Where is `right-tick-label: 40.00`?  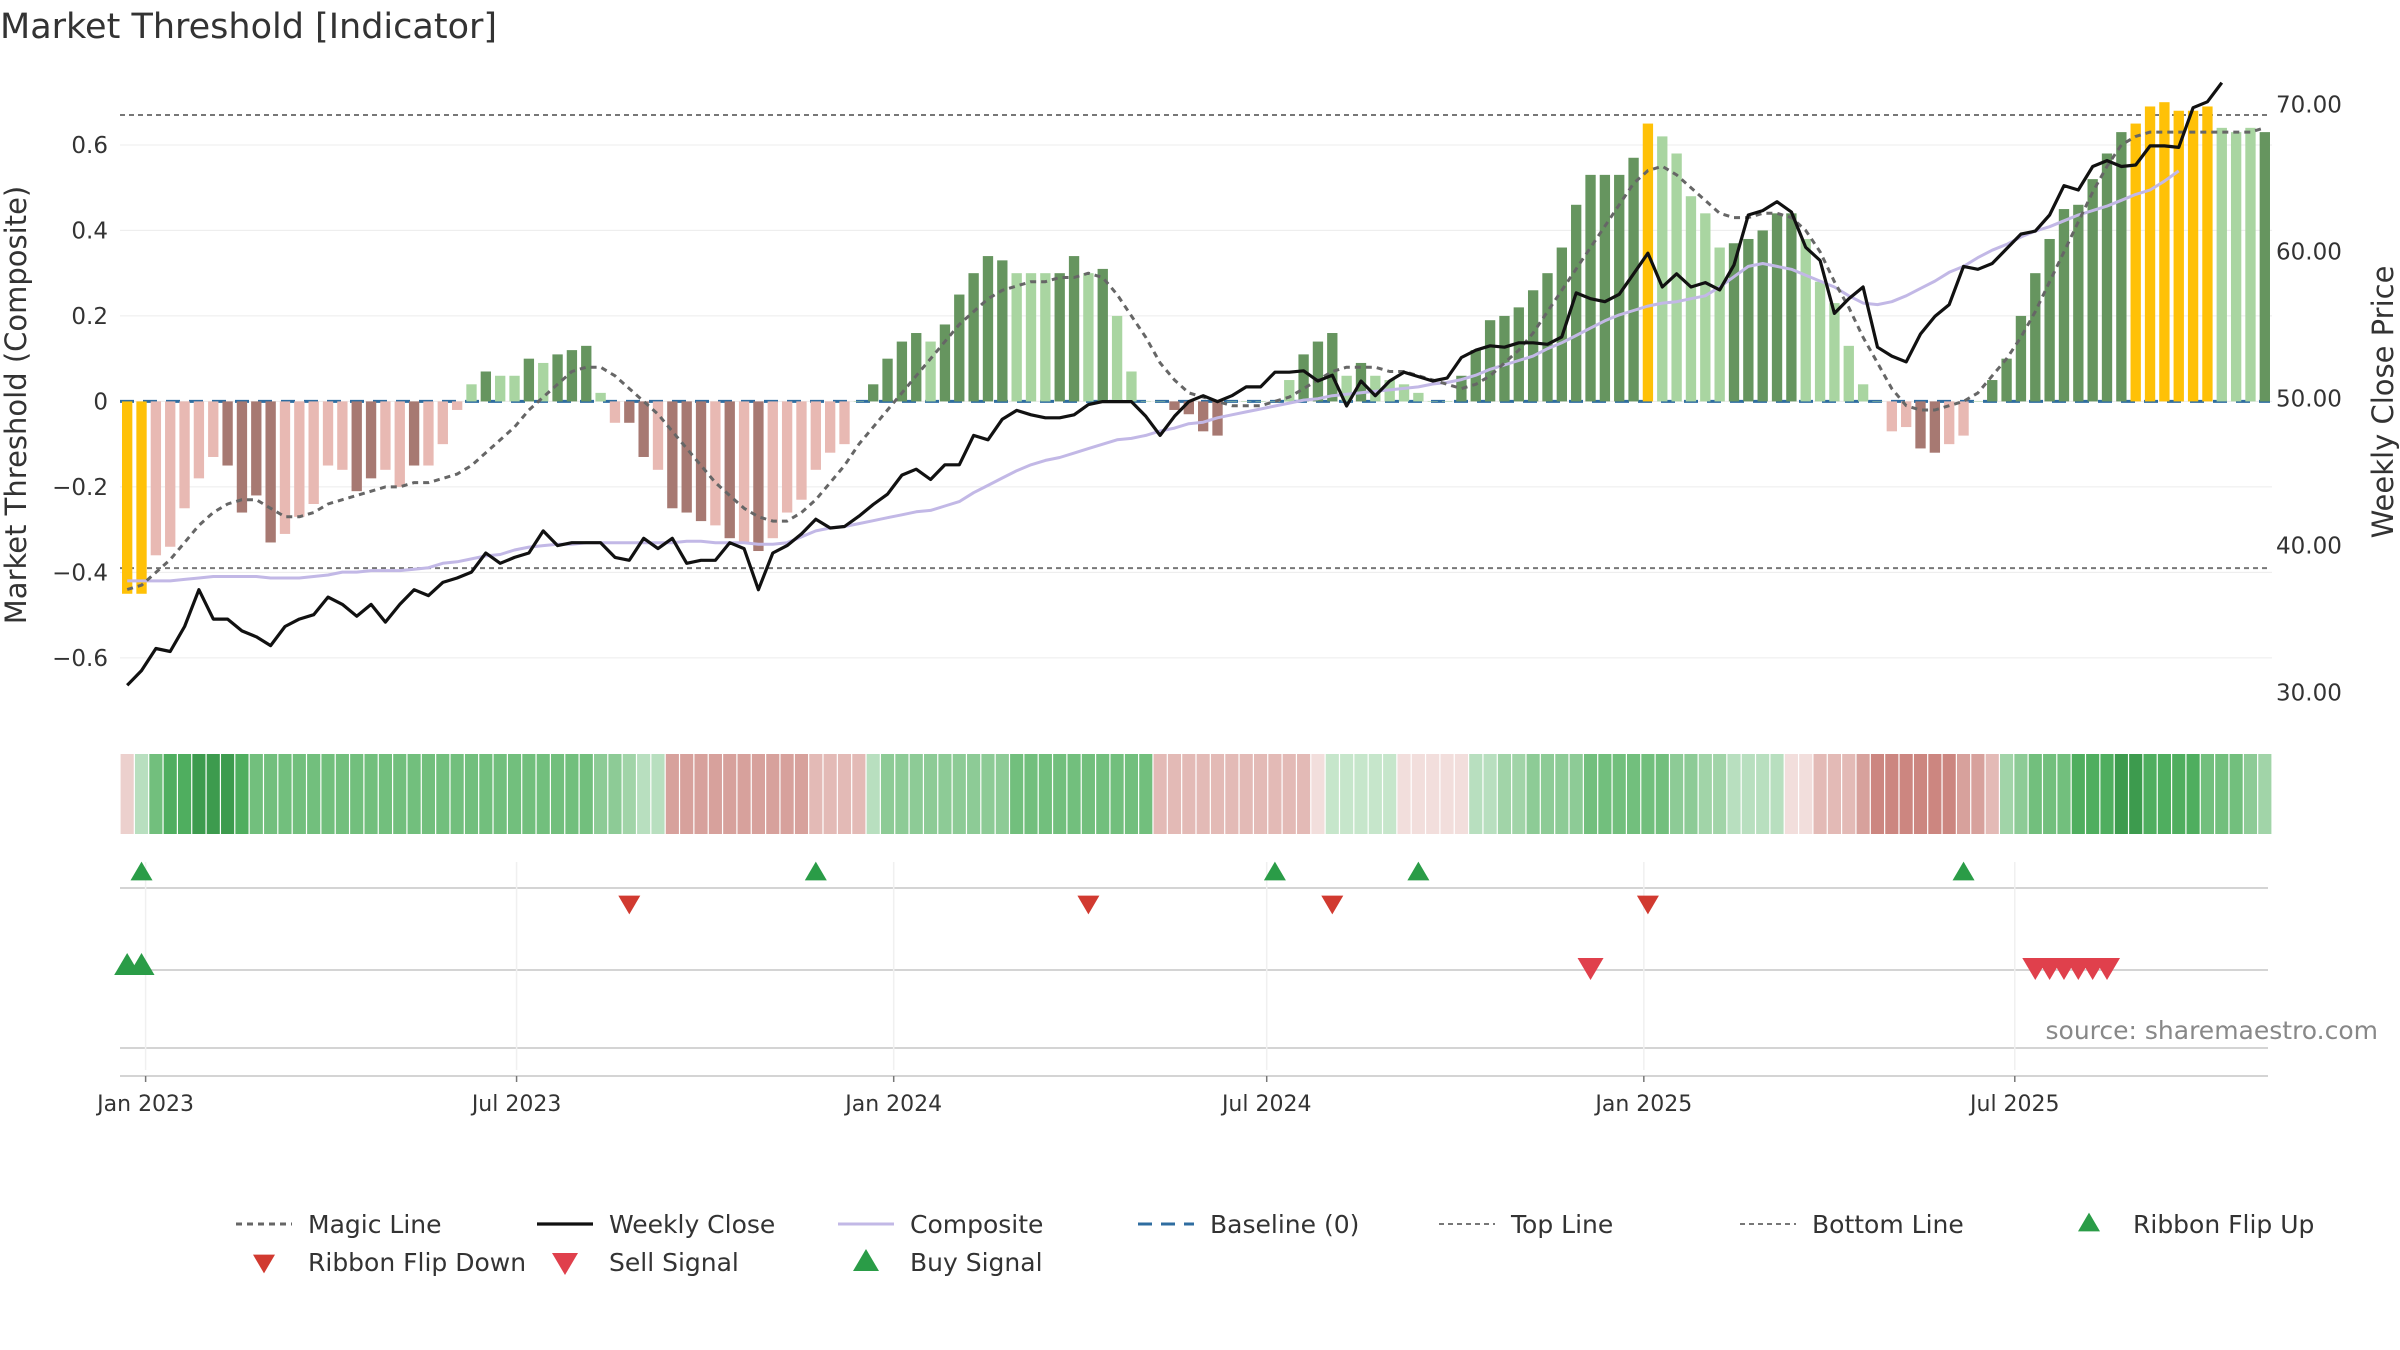
right-tick-label: 40.00 is located at coordinates (2309, 547).